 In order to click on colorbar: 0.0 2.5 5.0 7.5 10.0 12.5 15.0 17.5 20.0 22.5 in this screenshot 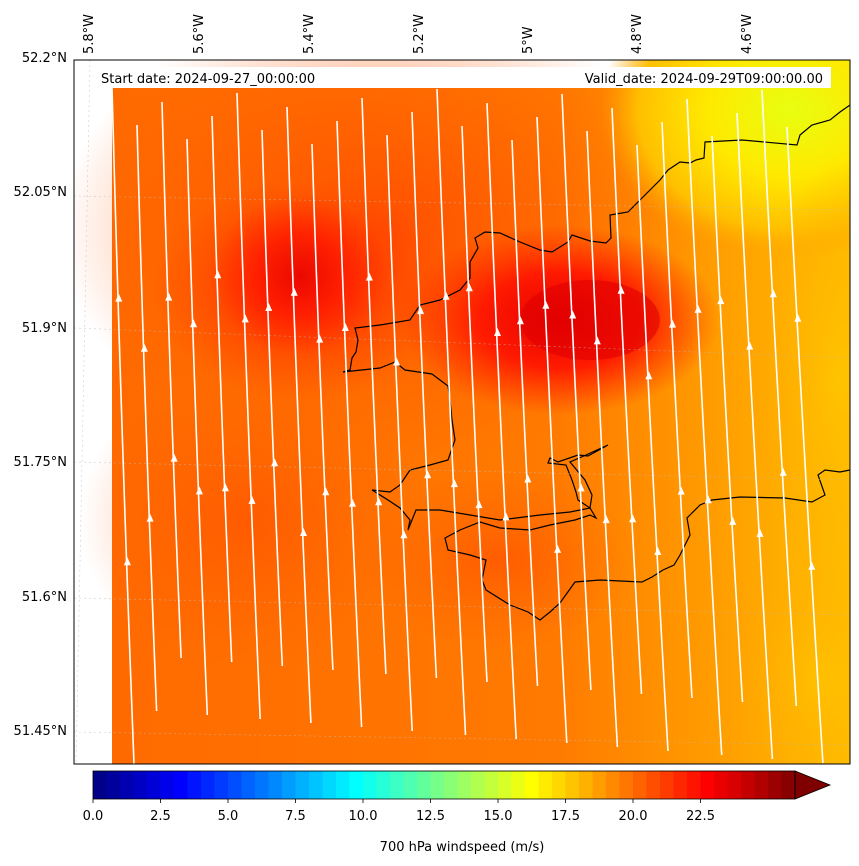, I will do `click(457, 797)`.